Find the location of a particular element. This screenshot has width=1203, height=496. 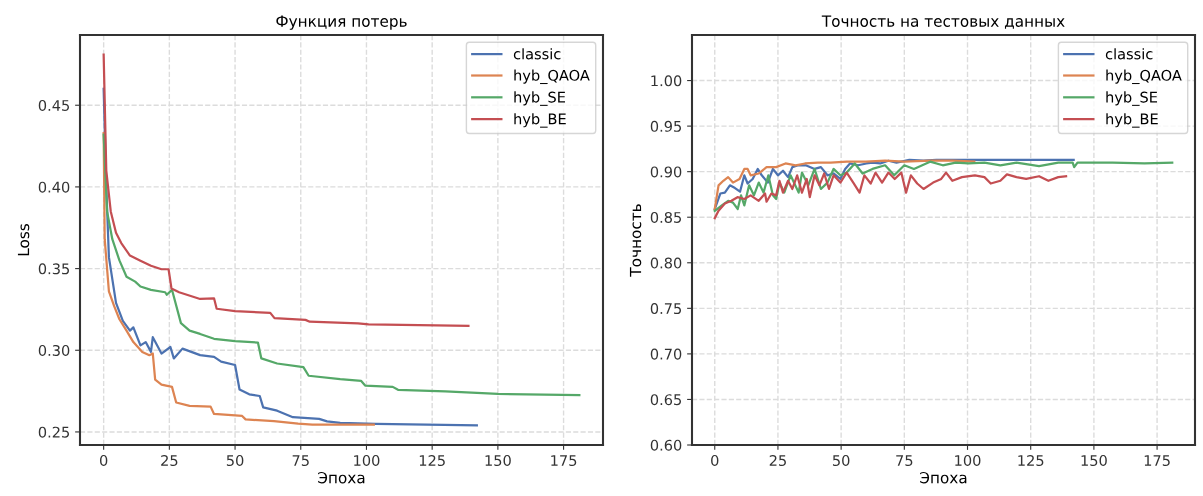

y-tick-label: 0.80 is located at coordinates (666, 263).